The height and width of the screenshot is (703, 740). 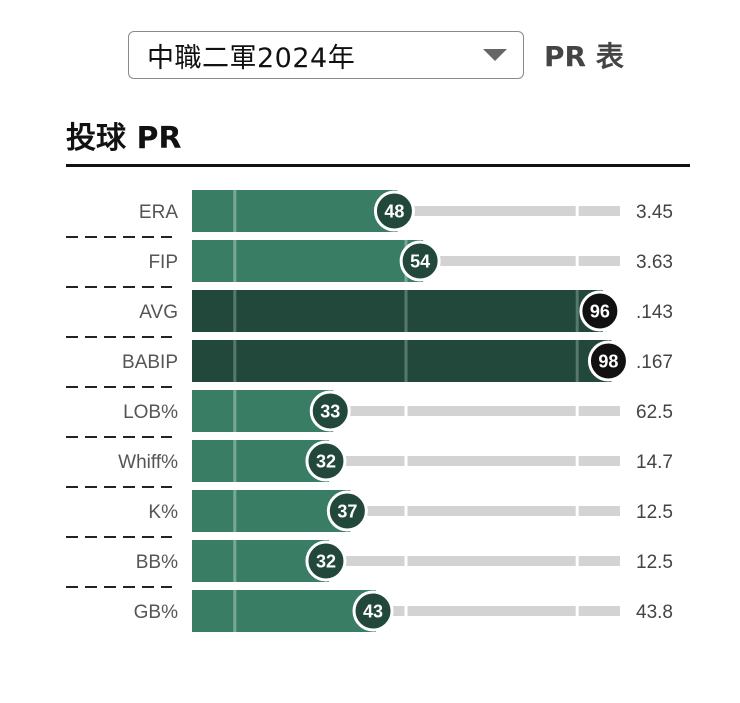 What do you see at coordinates (163, 262) in the screenshot?
I see `category-label: FIP` at bounding box center [163, 262].